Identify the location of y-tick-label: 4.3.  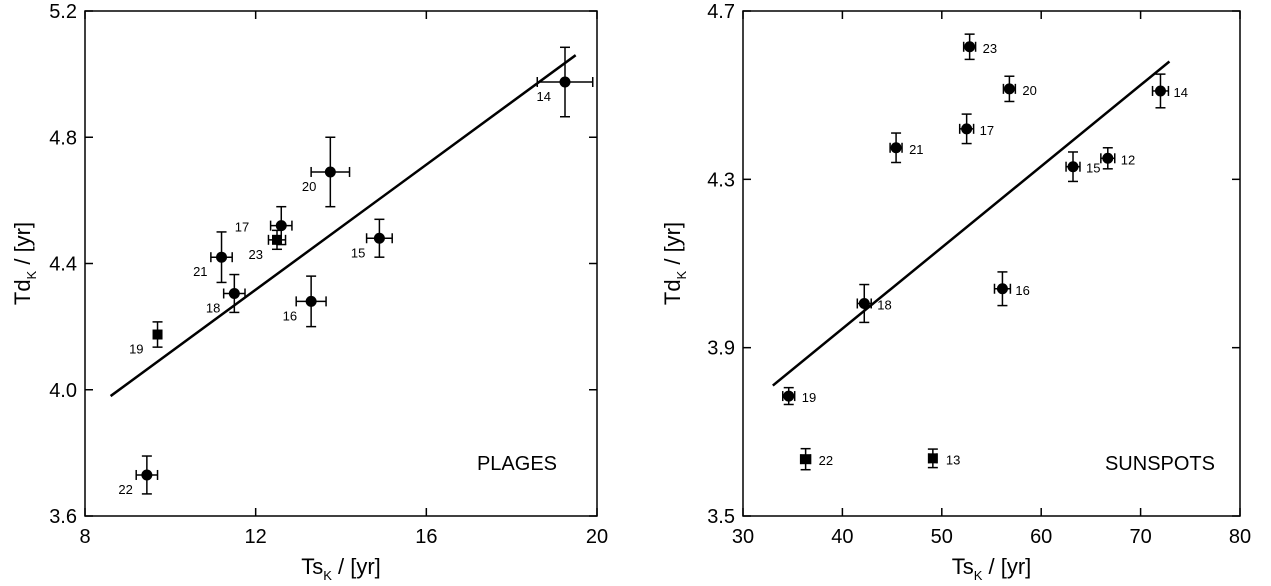
(721, 180).